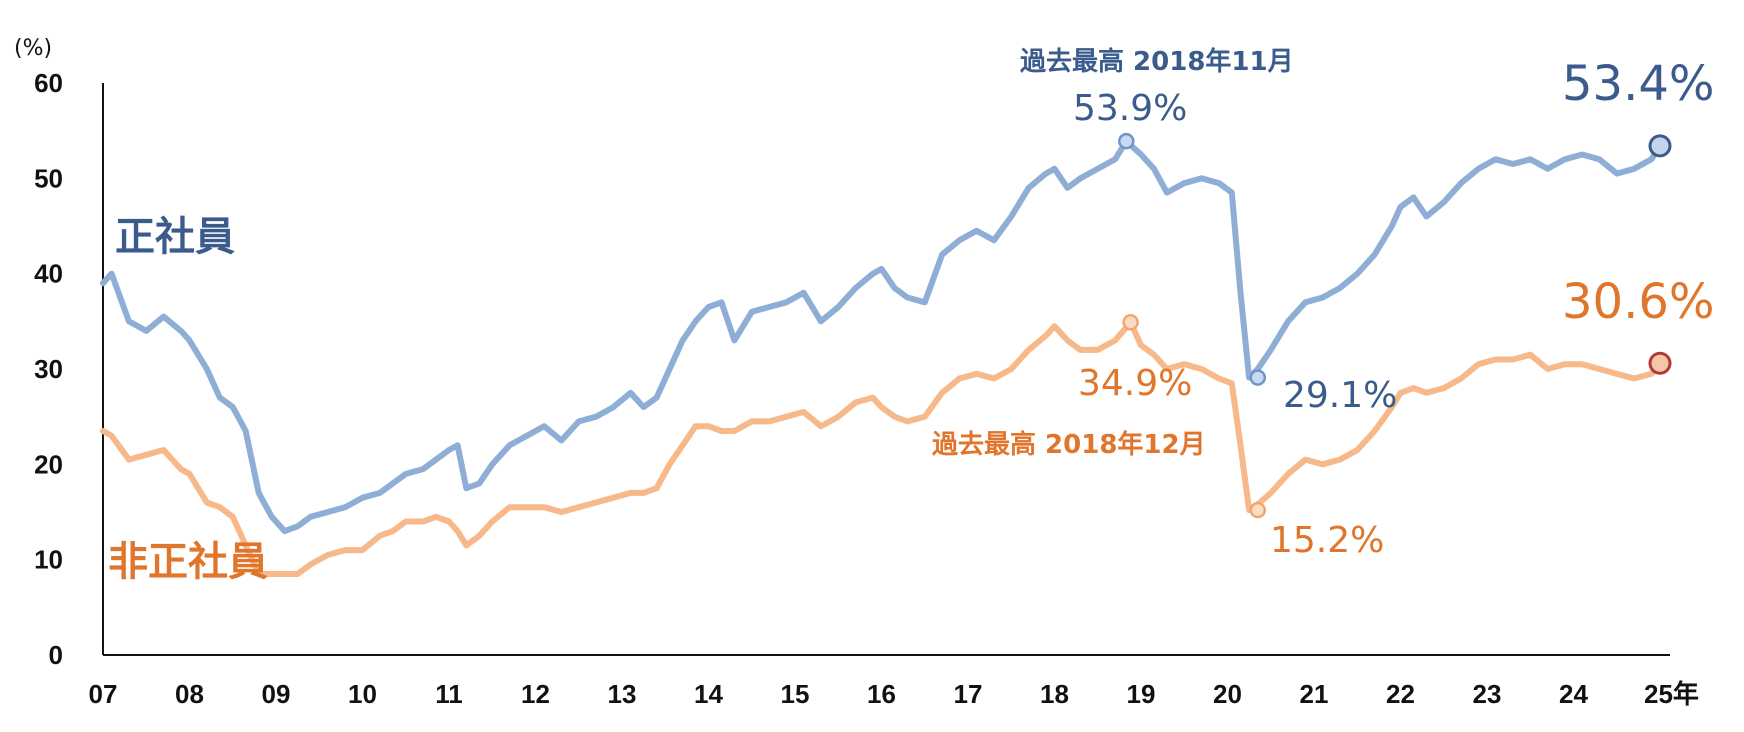 The image size is (1744, 732). Describe the element at coordinates (189, 694) in the screenshot. I see `x-tick-label: 08` at that location.